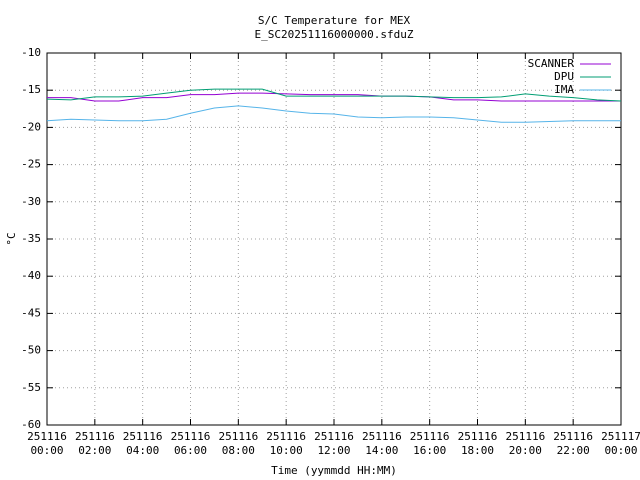 Image resolution: width=640 pixels, height=480 pixels. What do you see at coordinates (31, 89) in the screenshot?
I see `y-tick-label: -15` at bounding box center [31, 89].